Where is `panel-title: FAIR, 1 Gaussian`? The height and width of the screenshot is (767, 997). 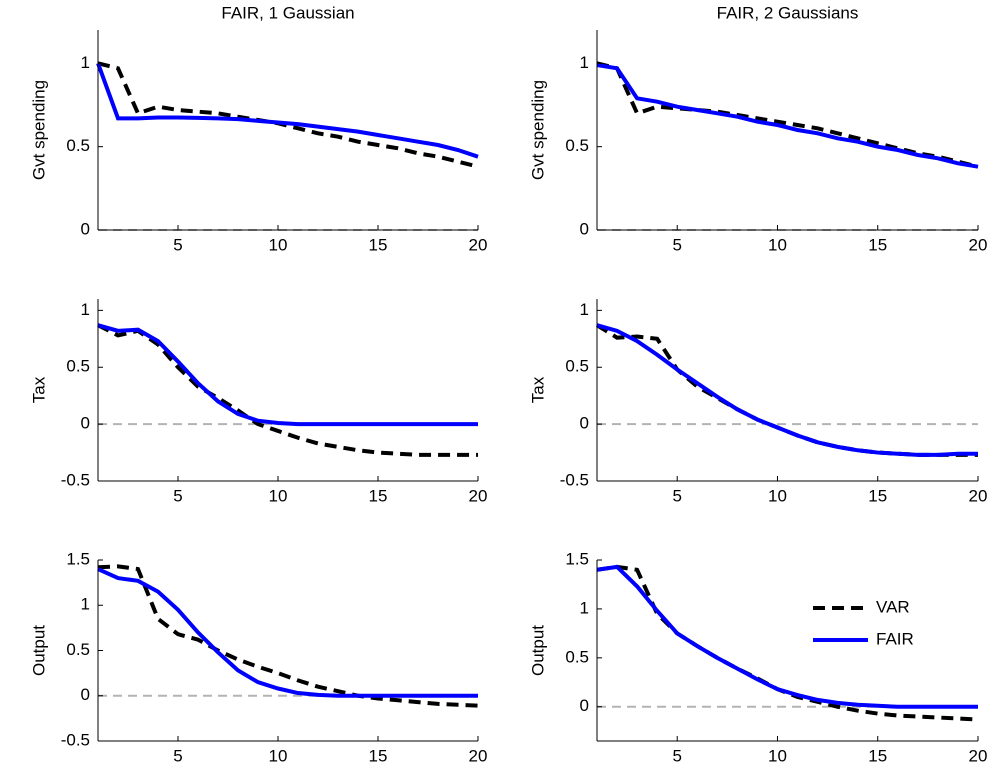 panel-title: FAIR, 1 Gaussian is located at coordinates (287, 12).